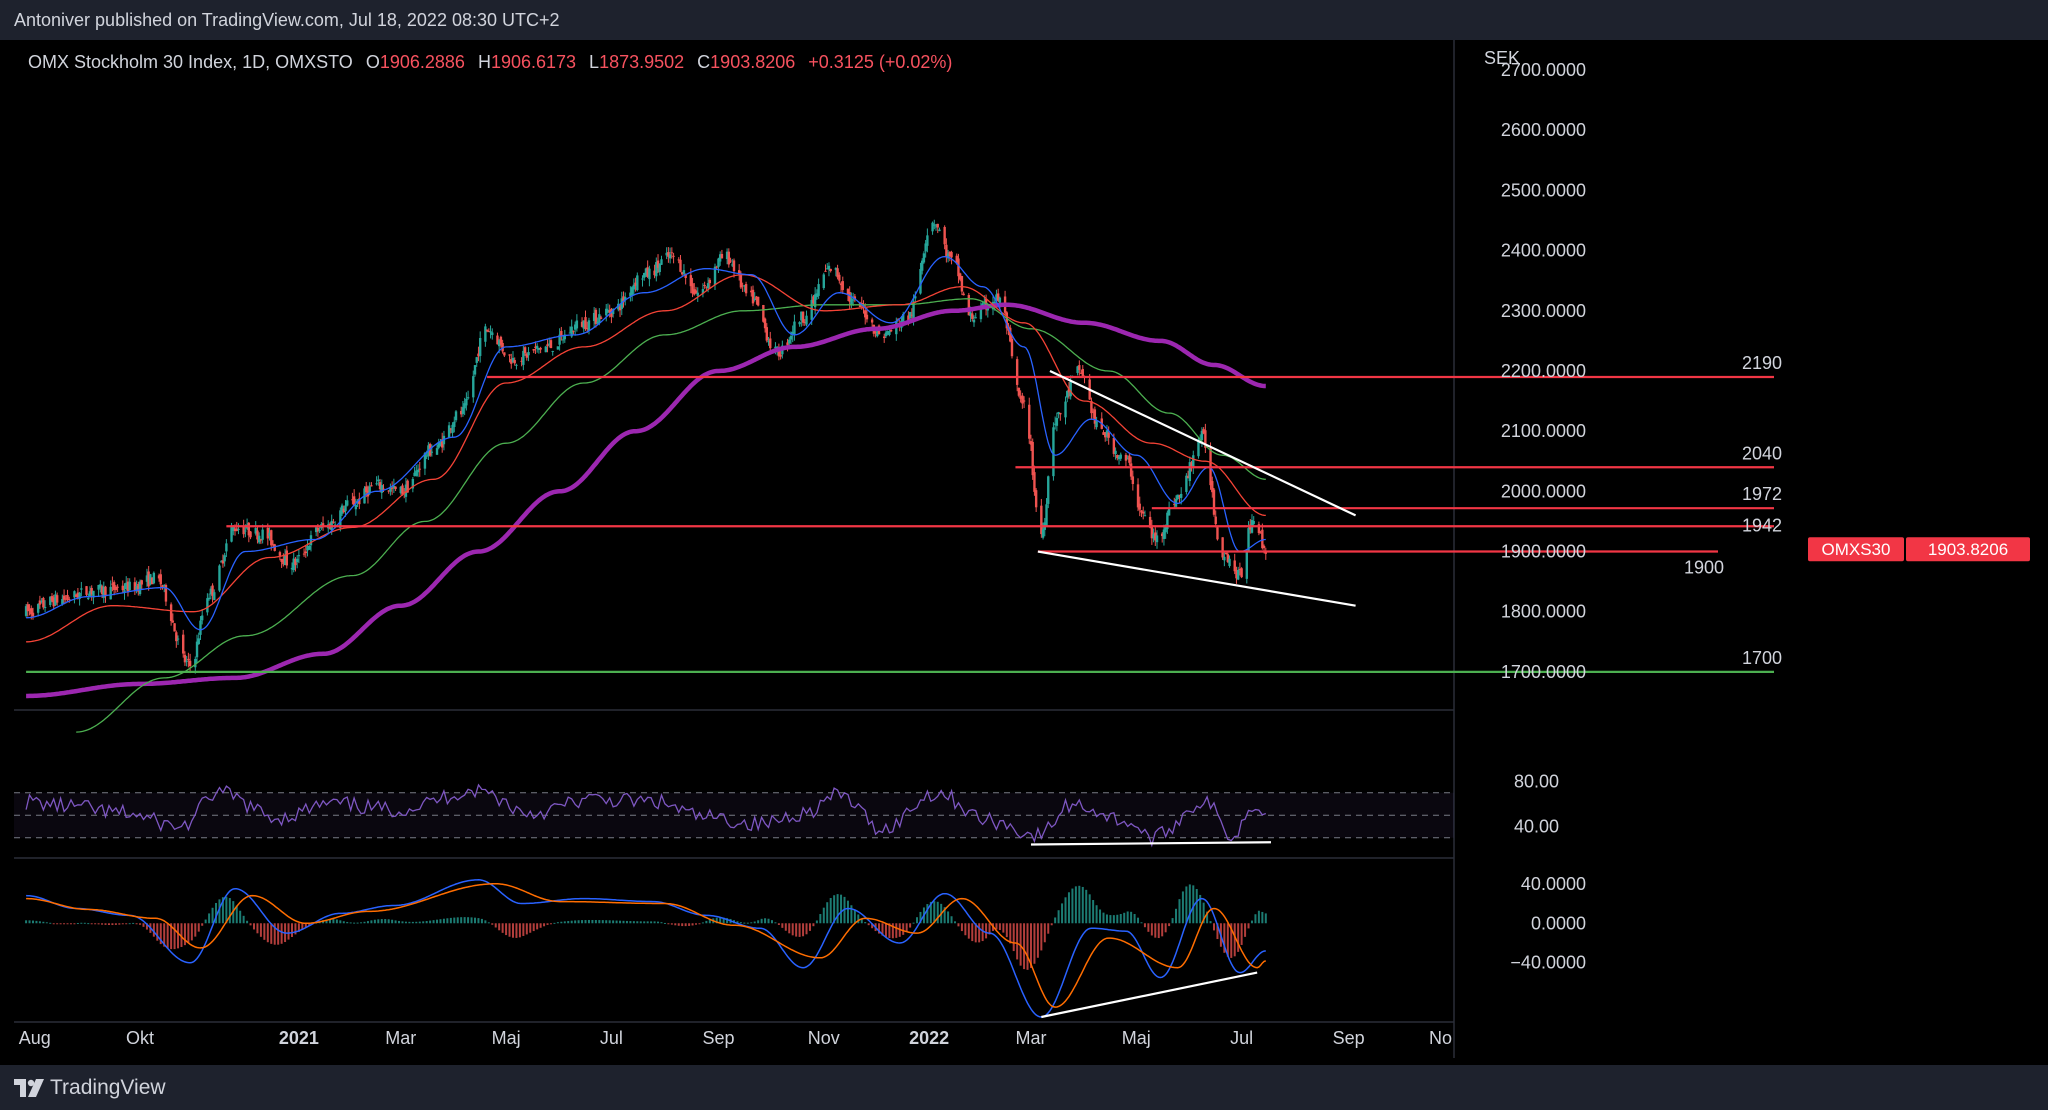  What do you see at coordinates (140, 1038) in the screenshot?
I see `time-axis-label: Okt` at bounding box center [140, 1038].